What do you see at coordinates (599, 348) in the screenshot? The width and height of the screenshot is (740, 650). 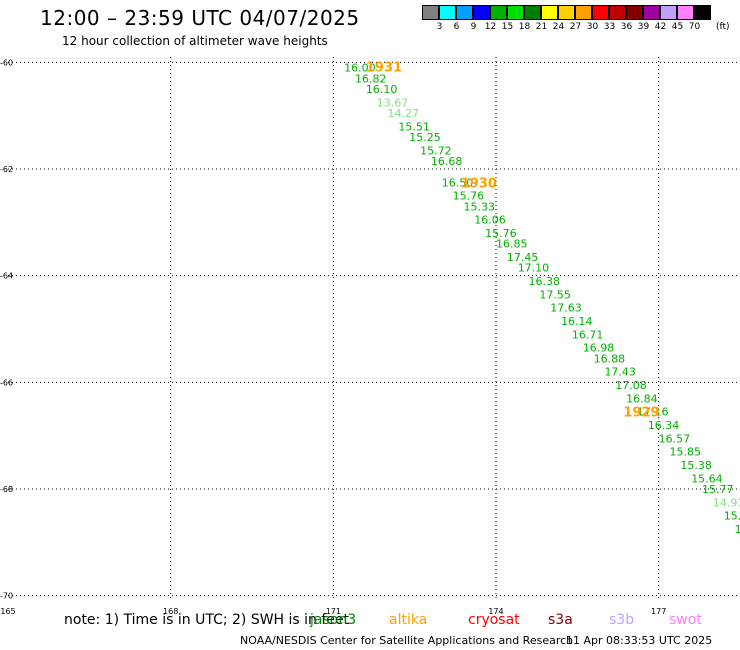 I see `wave-height-point: 16.98` at bounding box center [599, 348].